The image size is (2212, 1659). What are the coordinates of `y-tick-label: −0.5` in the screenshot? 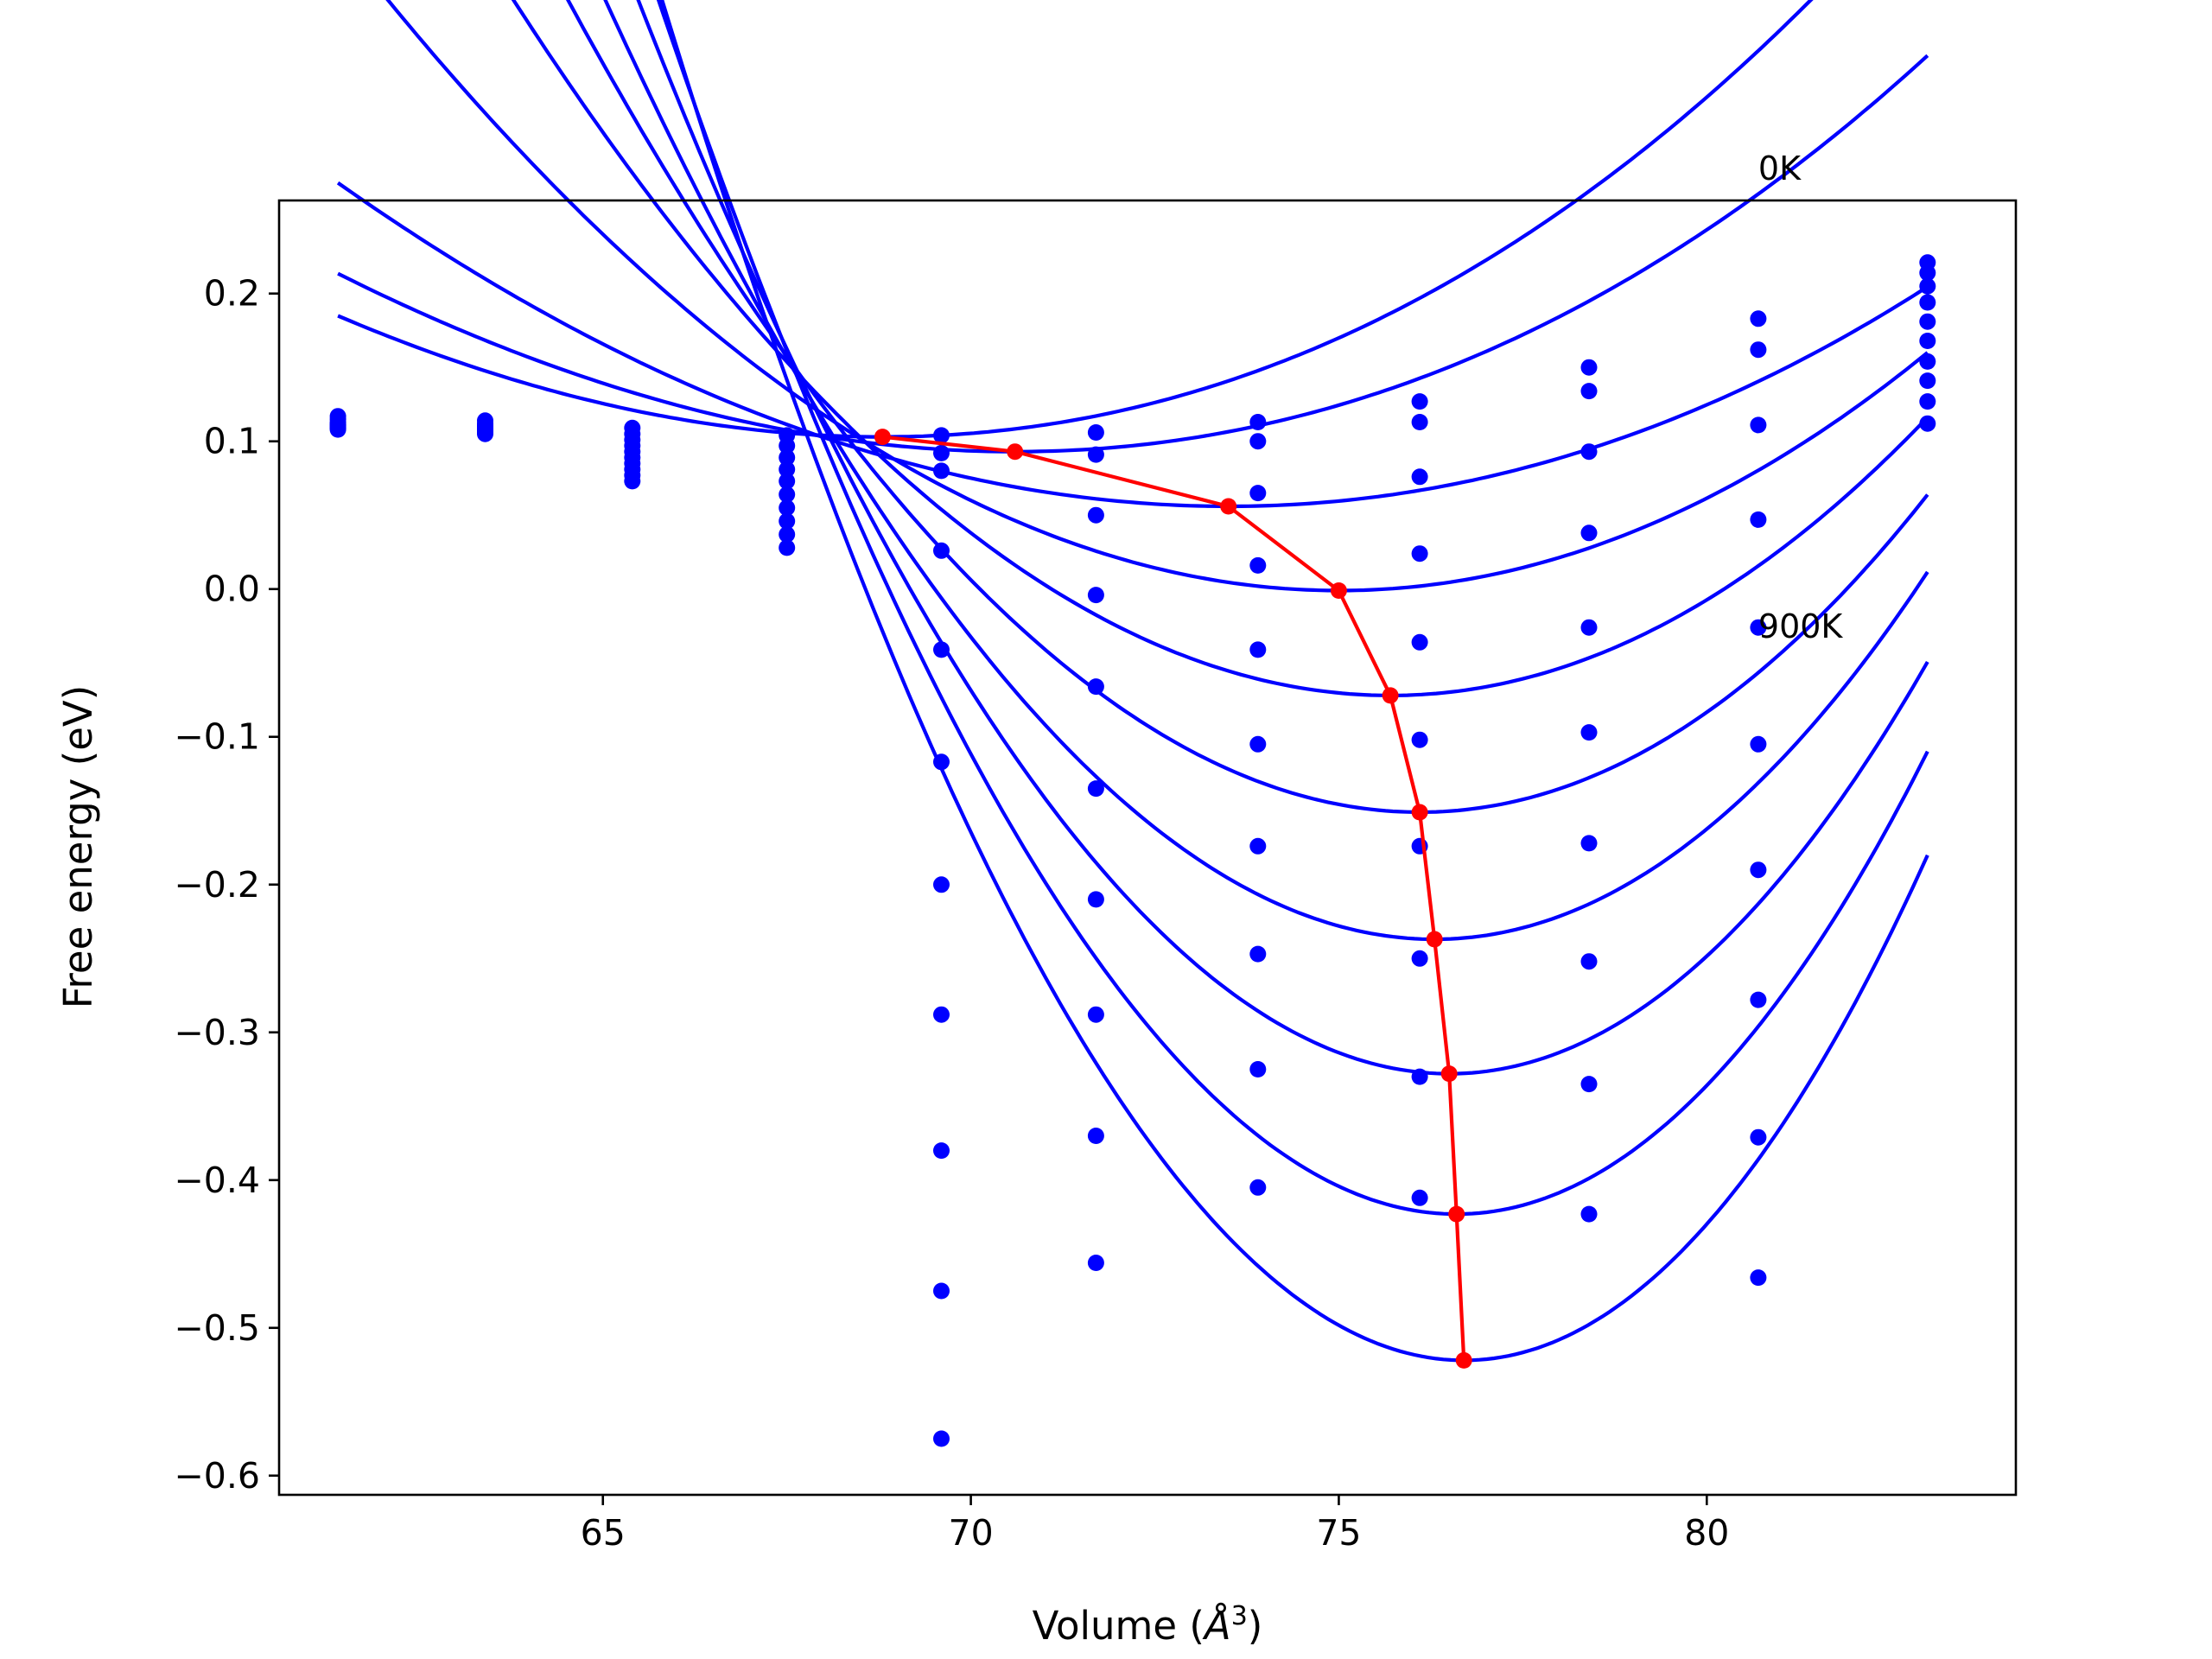 It's located at (217, 1328).